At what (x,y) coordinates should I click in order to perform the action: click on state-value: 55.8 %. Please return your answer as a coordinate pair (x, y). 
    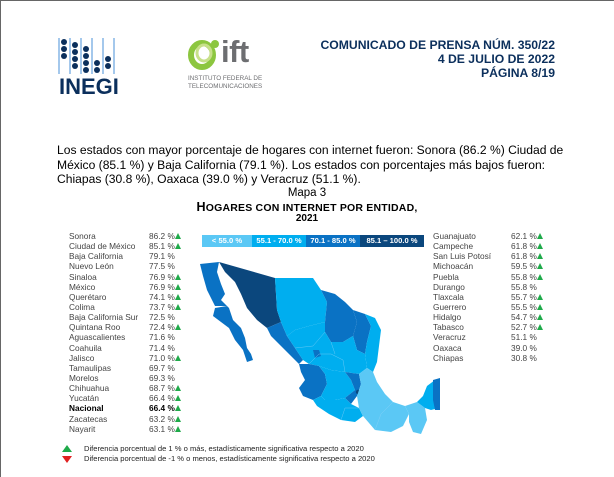
    Looking at the image, I should click on (524, 276).